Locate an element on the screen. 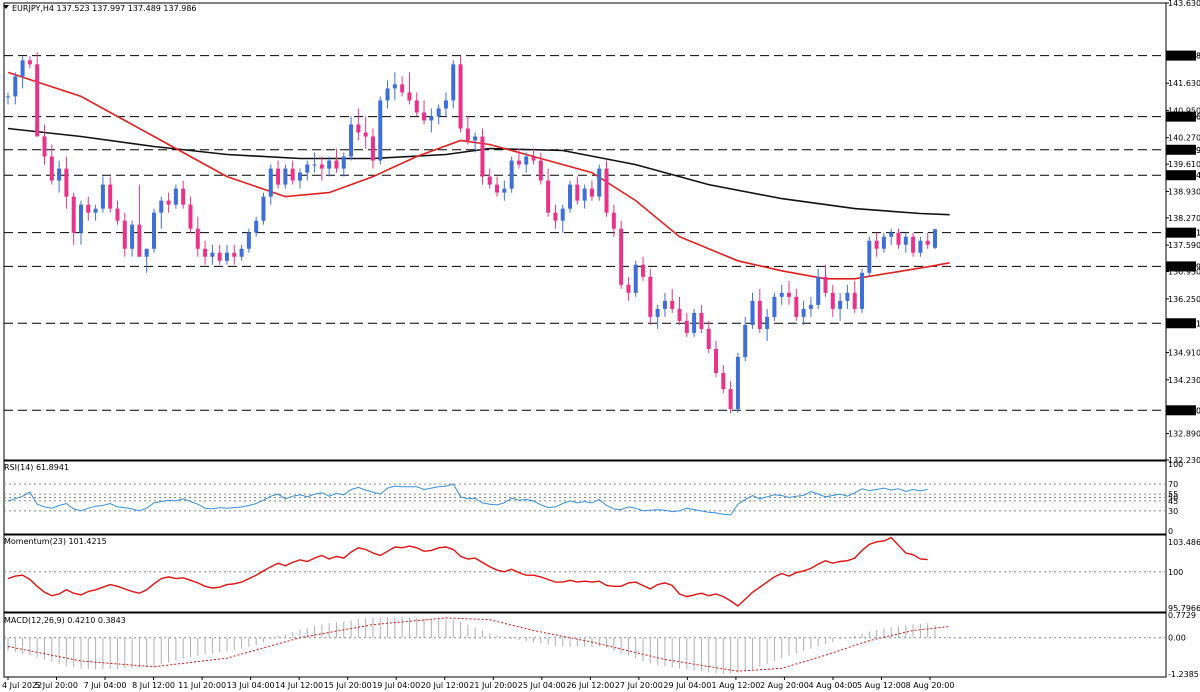 The image size is (1200, 692). price-tick-label: 143.630 is located at coordinates (1184, 4).